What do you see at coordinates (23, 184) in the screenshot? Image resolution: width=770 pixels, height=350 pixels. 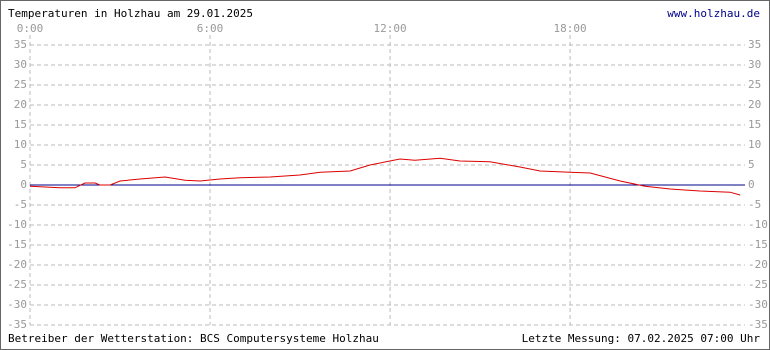 I see `y-tick-label: 0` at bounding box center [23, 184].